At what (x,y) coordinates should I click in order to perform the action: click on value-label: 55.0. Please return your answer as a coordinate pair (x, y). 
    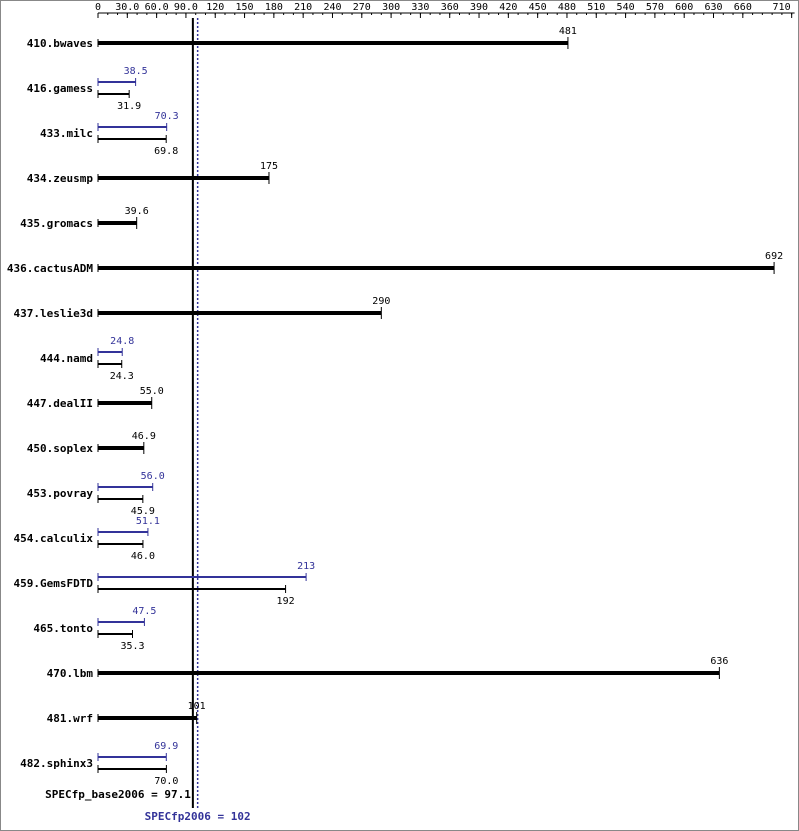
    Looking at the image, I should click on (152, 391).